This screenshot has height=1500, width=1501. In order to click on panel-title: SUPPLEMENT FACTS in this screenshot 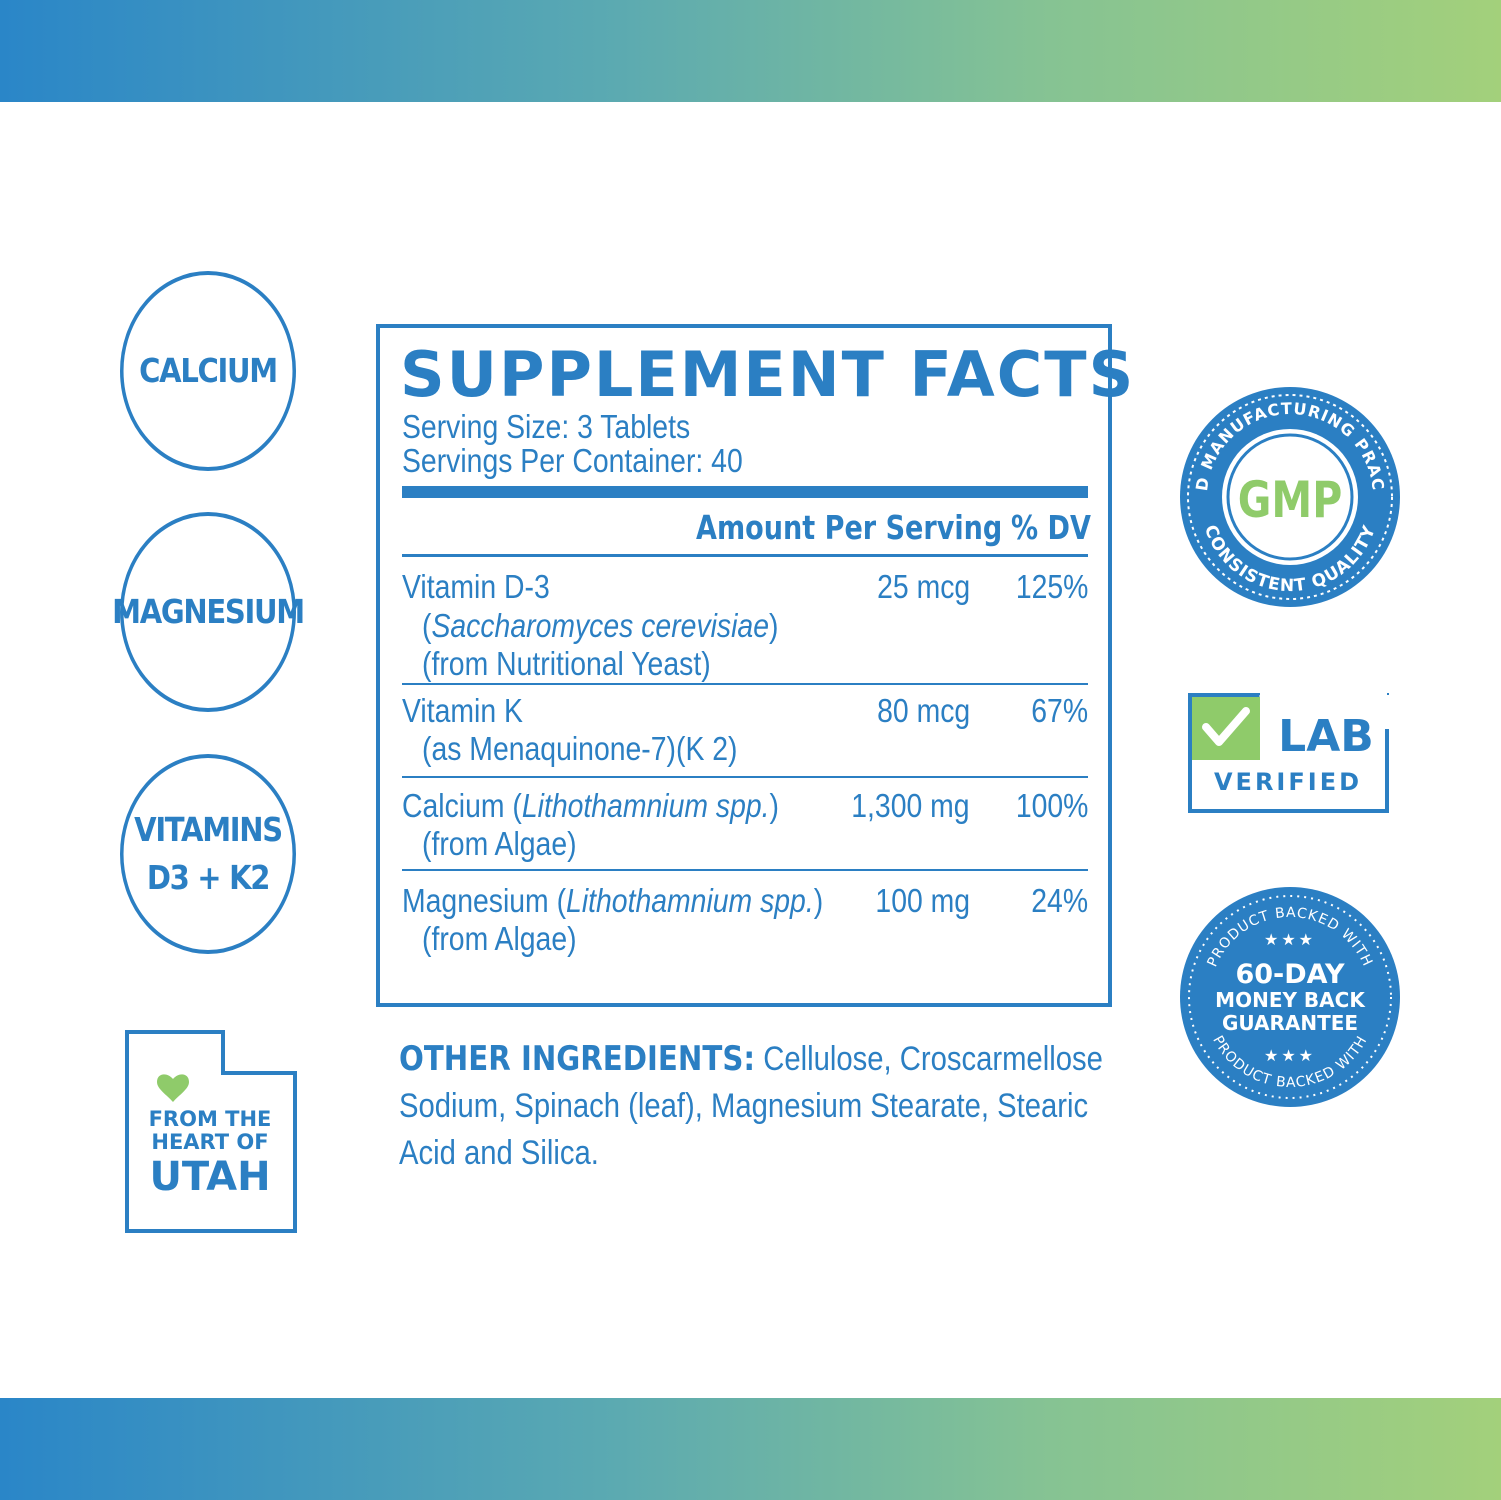, I will do `click(768, 374)`.